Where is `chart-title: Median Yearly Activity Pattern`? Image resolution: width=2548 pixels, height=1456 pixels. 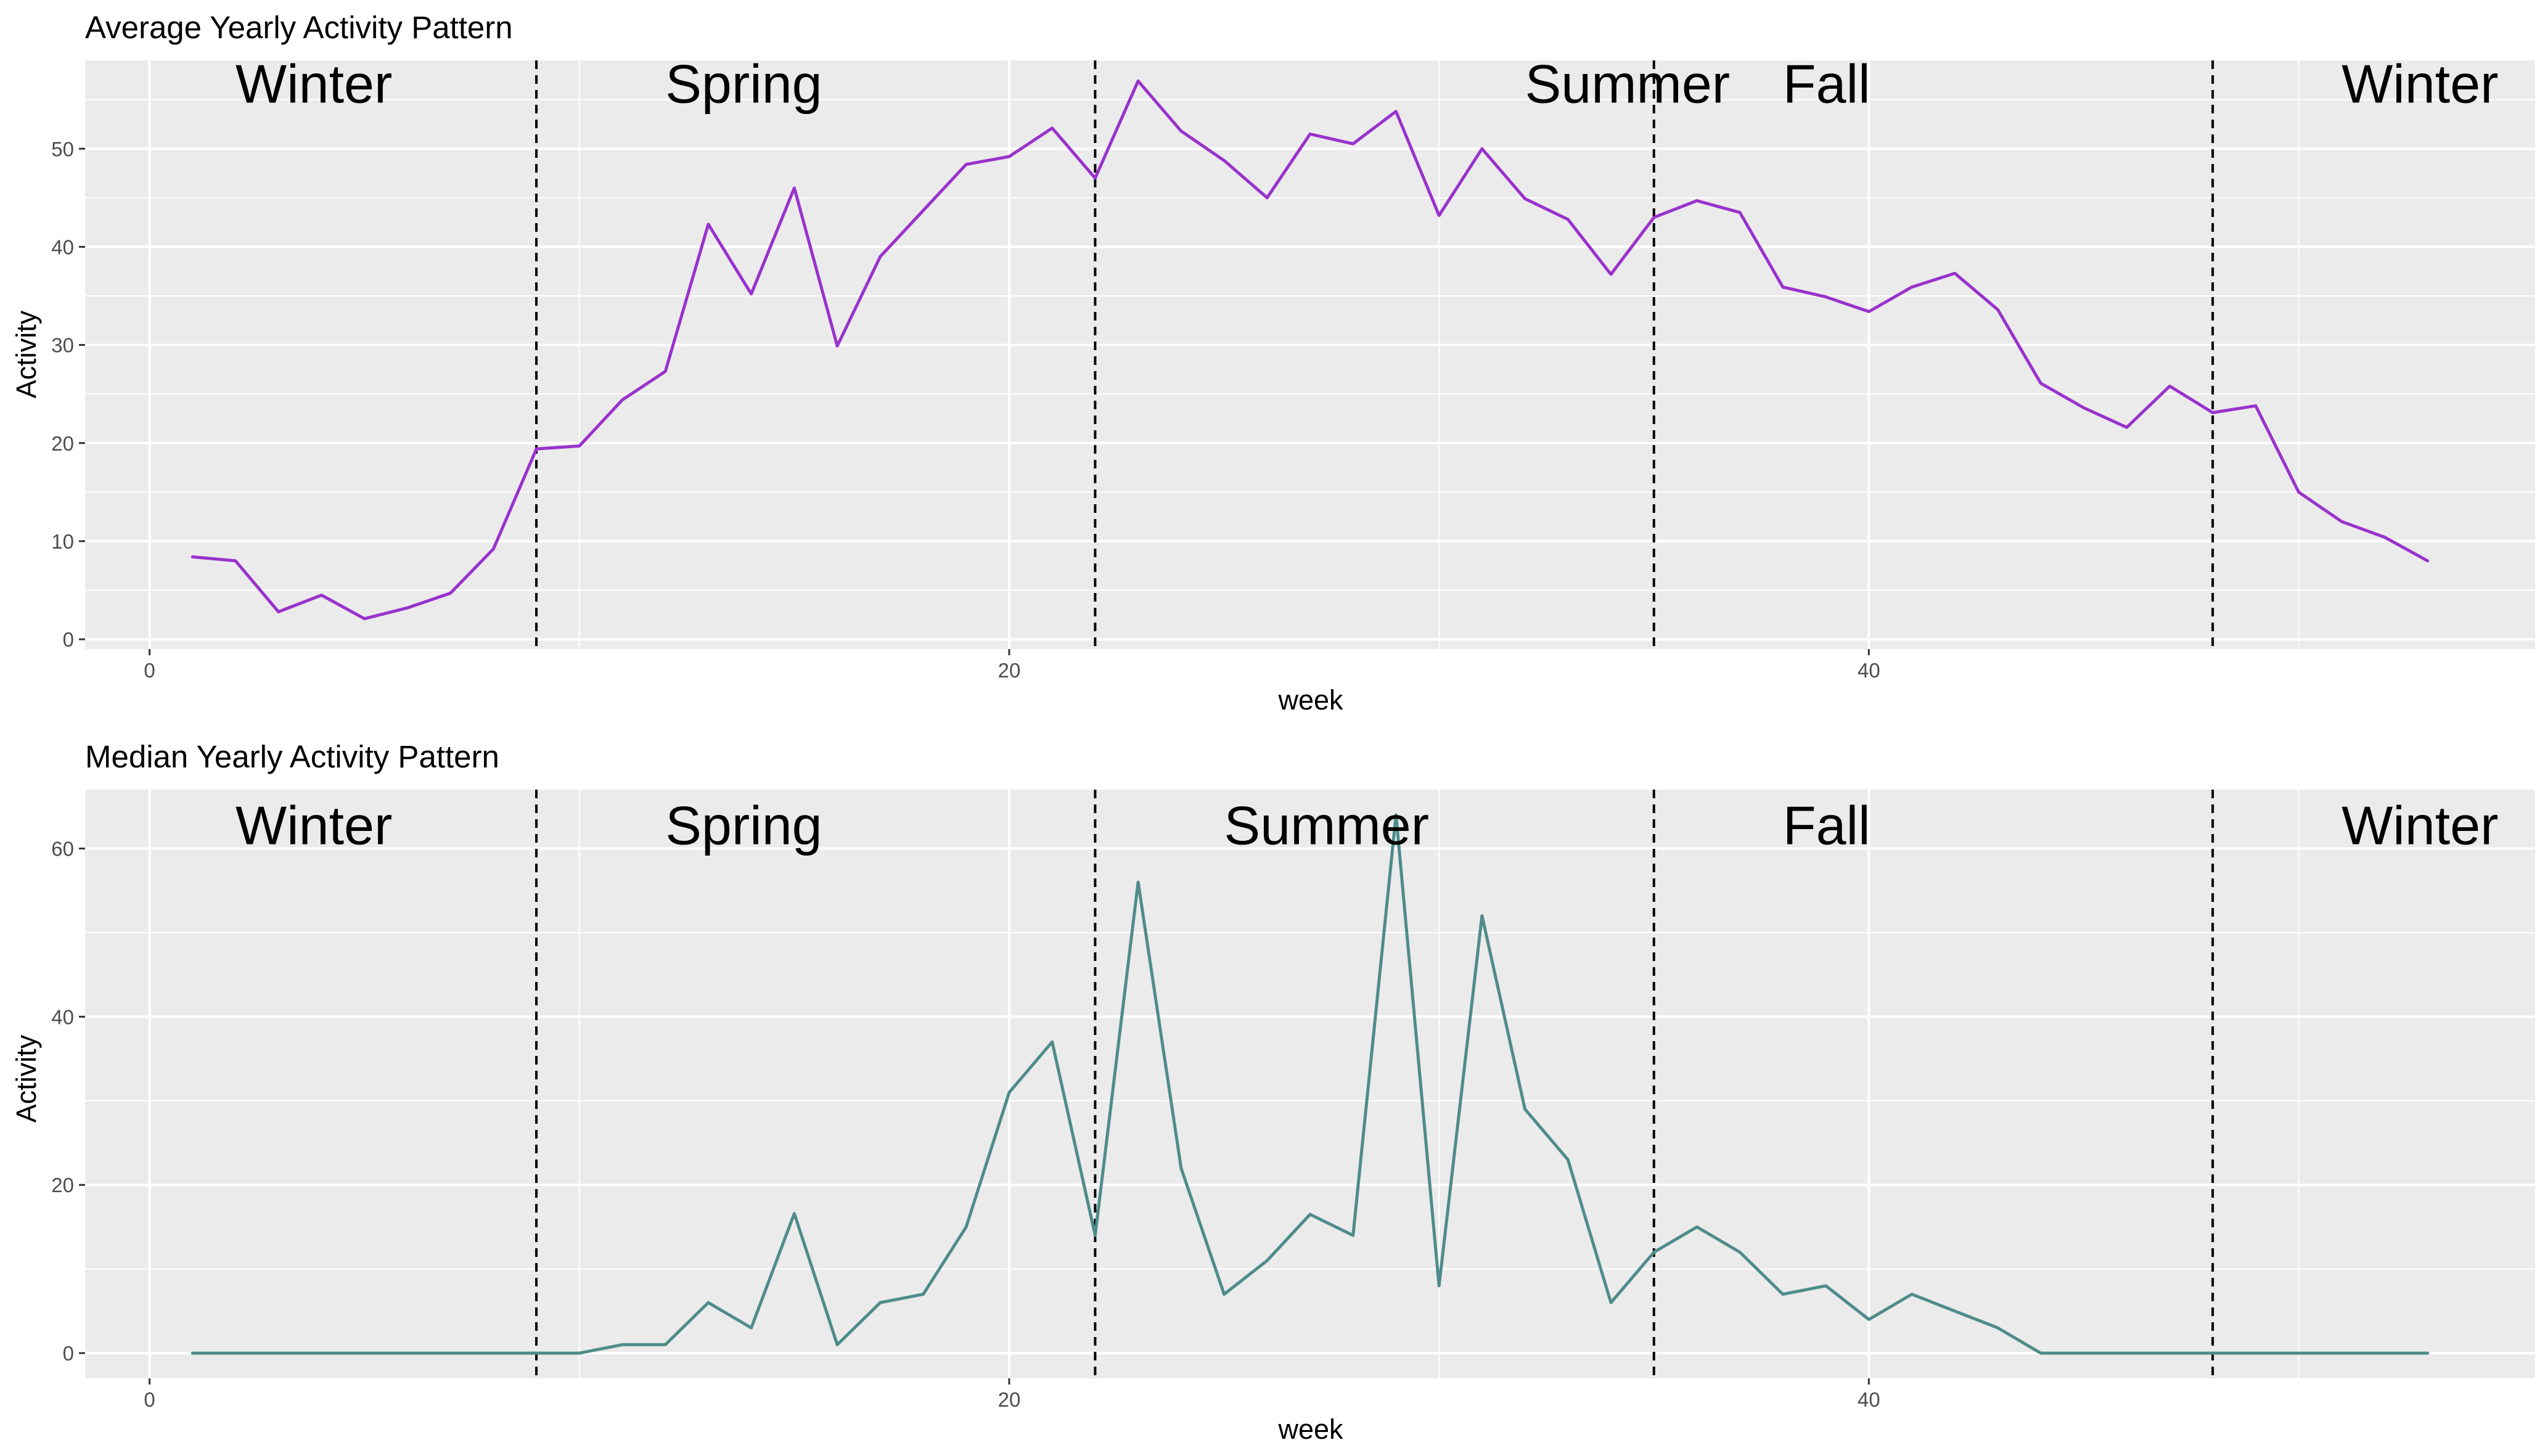 chart-title: Median Yearly Activity Pattern is located at coordinates (292, 756).